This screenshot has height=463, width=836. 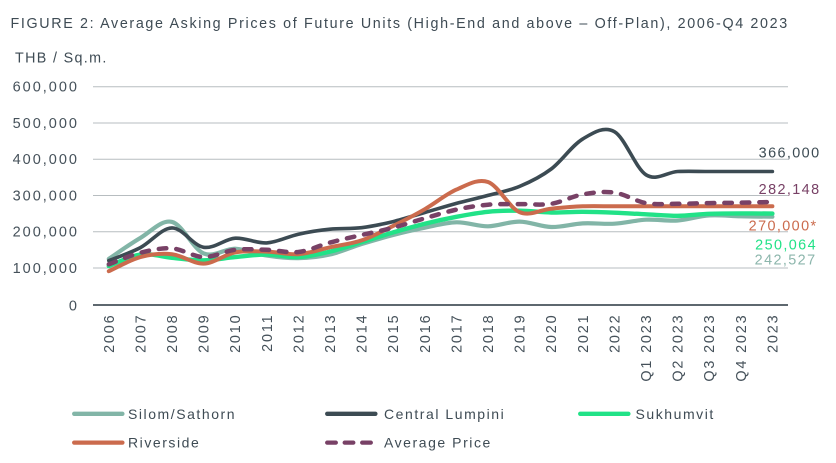 I want to click on svg-text: Q1 2023, so click(x=647, y=348).